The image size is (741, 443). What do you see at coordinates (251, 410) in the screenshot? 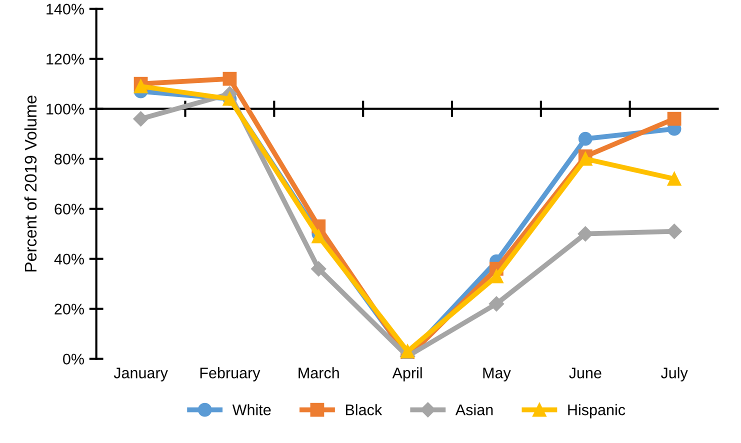
I see `legend-label: White` at bounding box center [251, 410].